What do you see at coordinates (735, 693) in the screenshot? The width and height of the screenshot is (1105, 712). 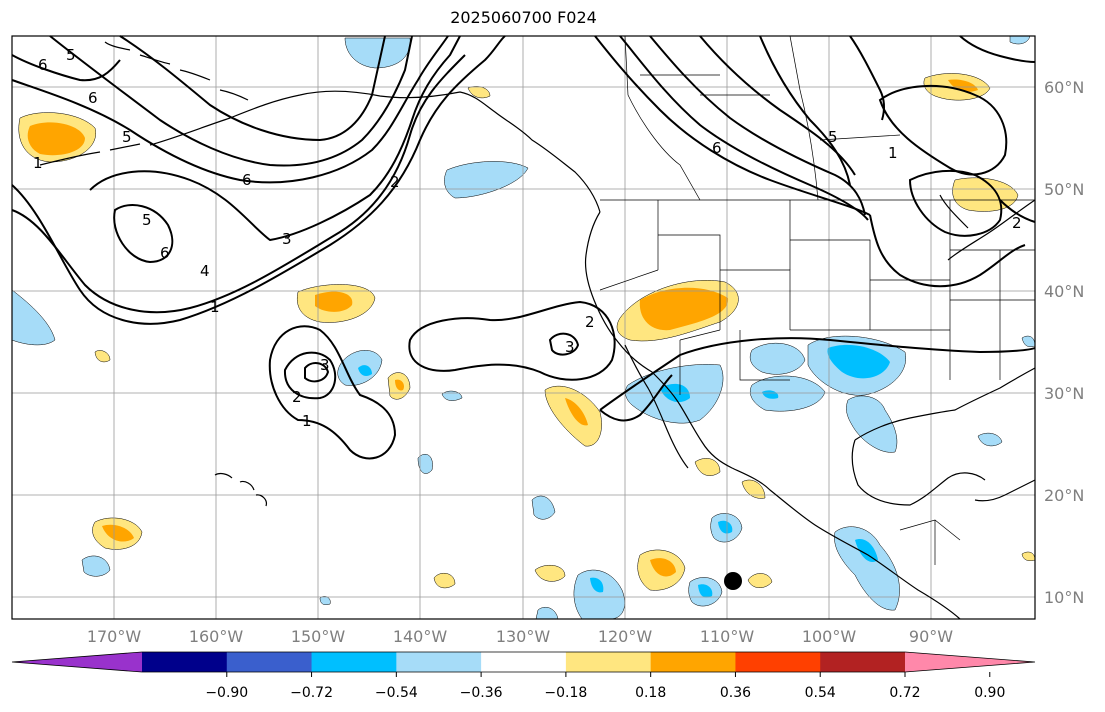 I see `colorbar-tick-label: 0.36` at bounding box center [735, 693].